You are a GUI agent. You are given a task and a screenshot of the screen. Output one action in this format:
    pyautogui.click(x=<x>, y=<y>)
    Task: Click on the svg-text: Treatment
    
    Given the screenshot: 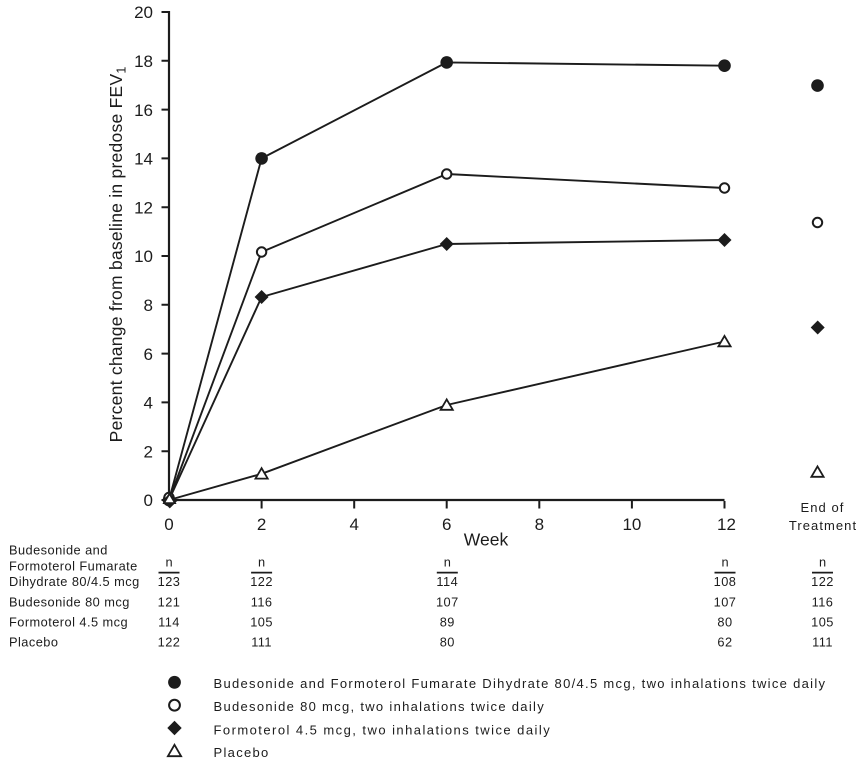 What is the action you would take?
    pyautogui.click(x=823, y=525)
    